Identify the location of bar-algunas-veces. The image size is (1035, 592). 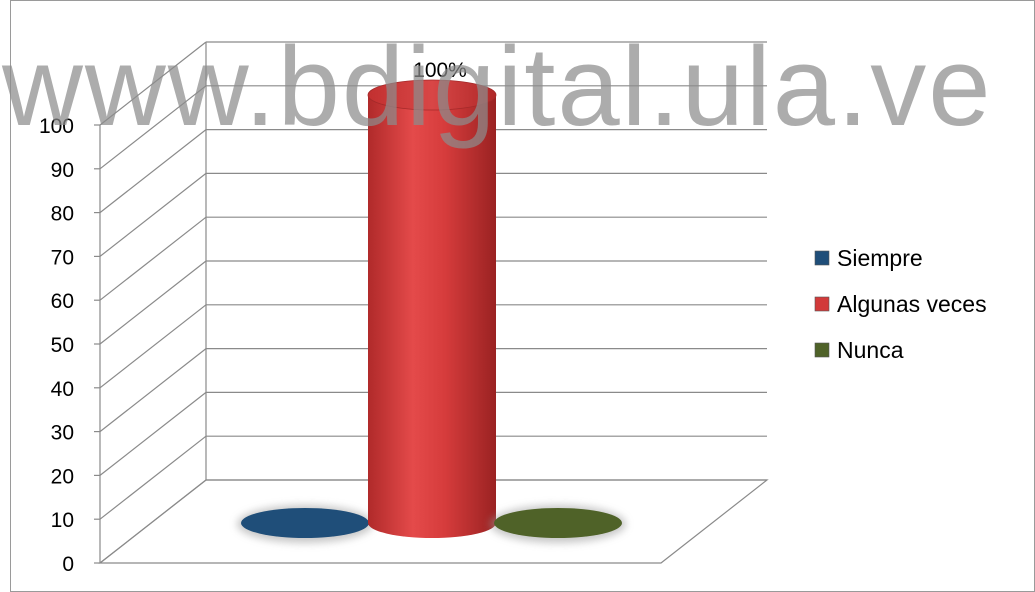
(432, 308).